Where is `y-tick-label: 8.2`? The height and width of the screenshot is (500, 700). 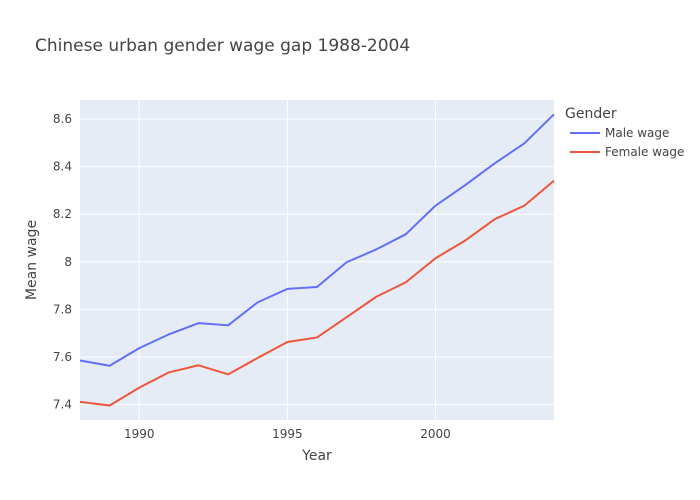 y-tick-label: 8.2 is located at coordinates (62, 214).